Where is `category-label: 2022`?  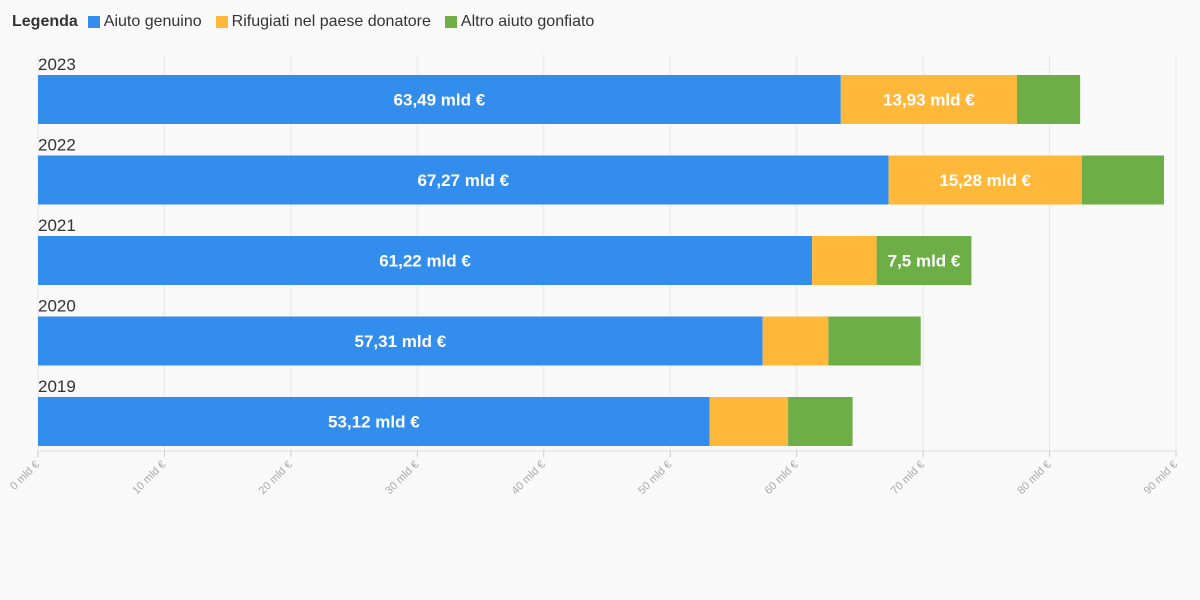 category-label: 2022 is located at coordinates (57, 145).